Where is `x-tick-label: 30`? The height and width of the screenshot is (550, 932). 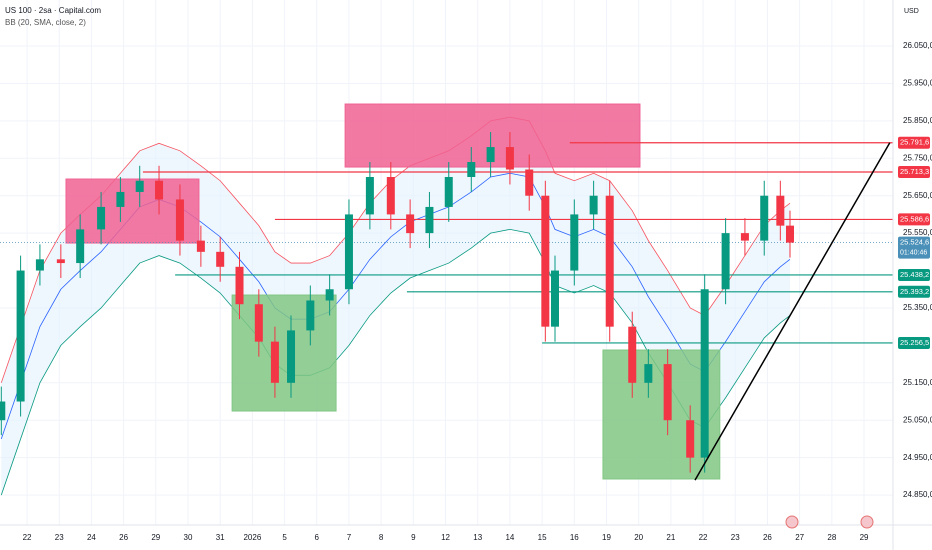 x-tick-label: 30 is located at coordinates (188, 537).